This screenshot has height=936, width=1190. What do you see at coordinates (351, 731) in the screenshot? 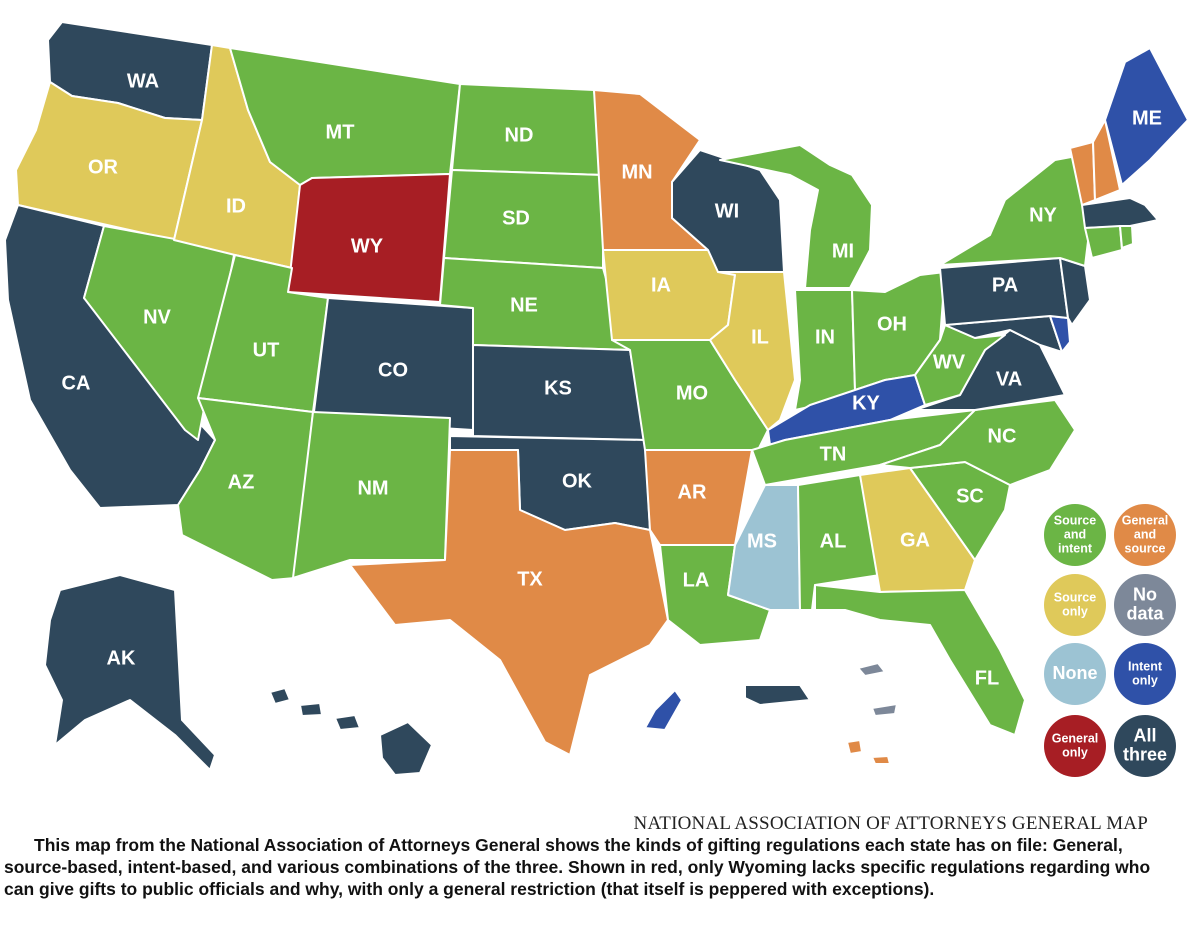
I see `state-hi` at bounding box center [351, 731].